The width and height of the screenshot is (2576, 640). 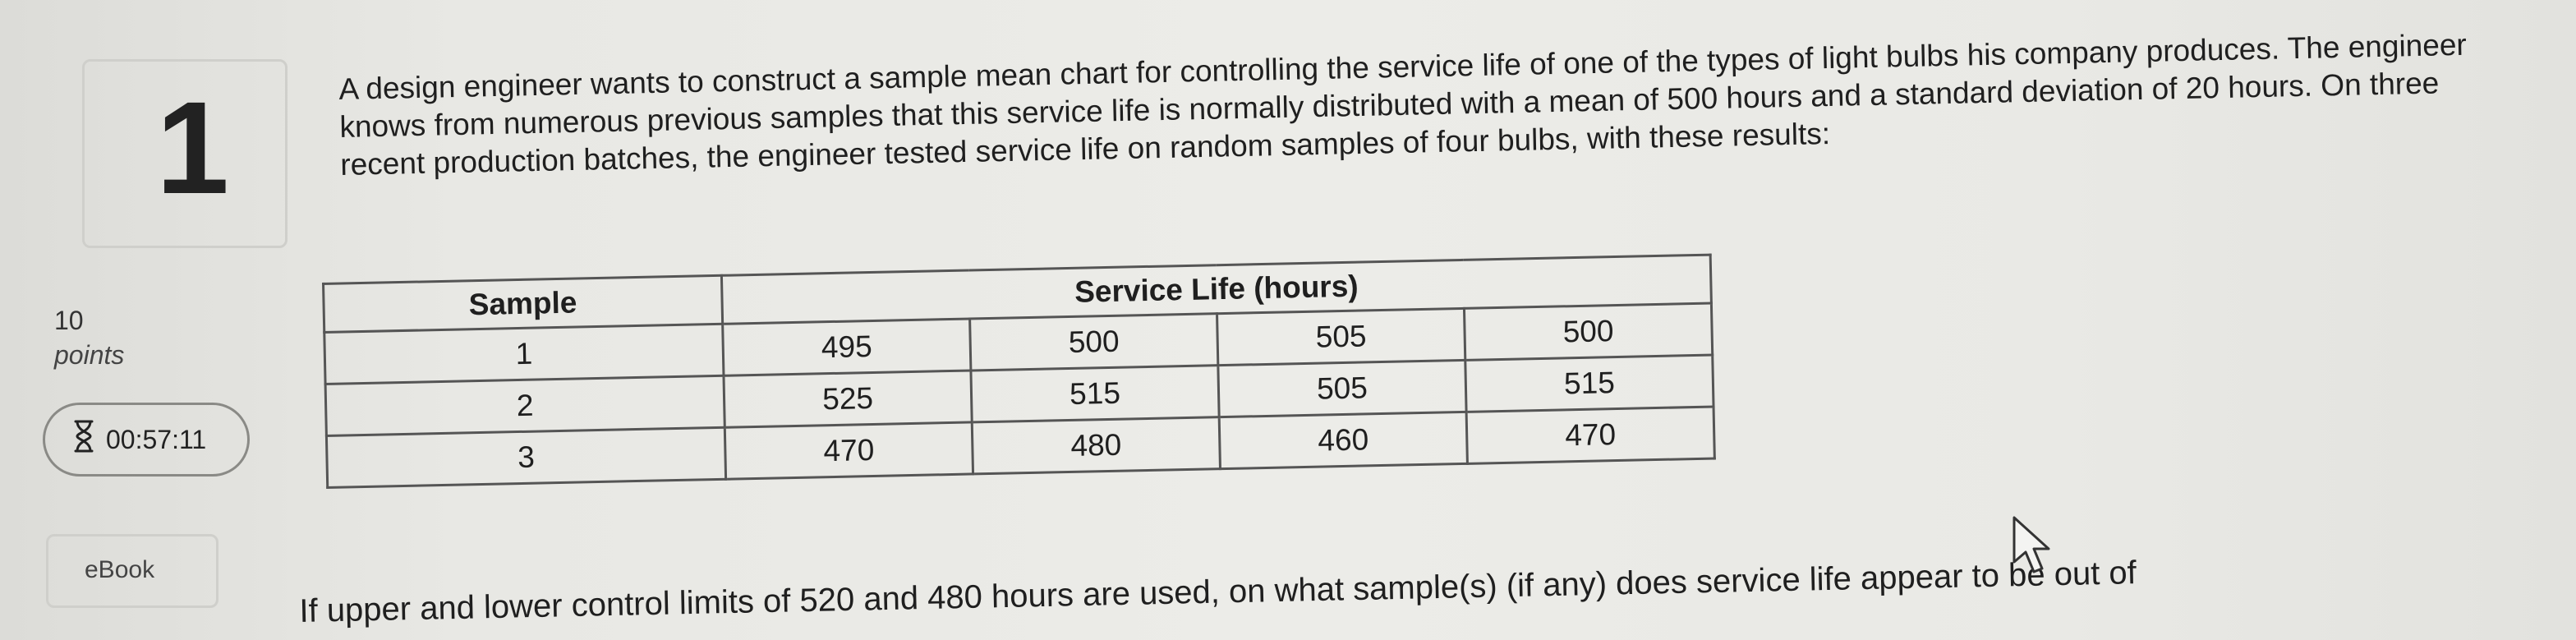 I want to click on mouse-pointer-icon, so click(x=2035, y=547).